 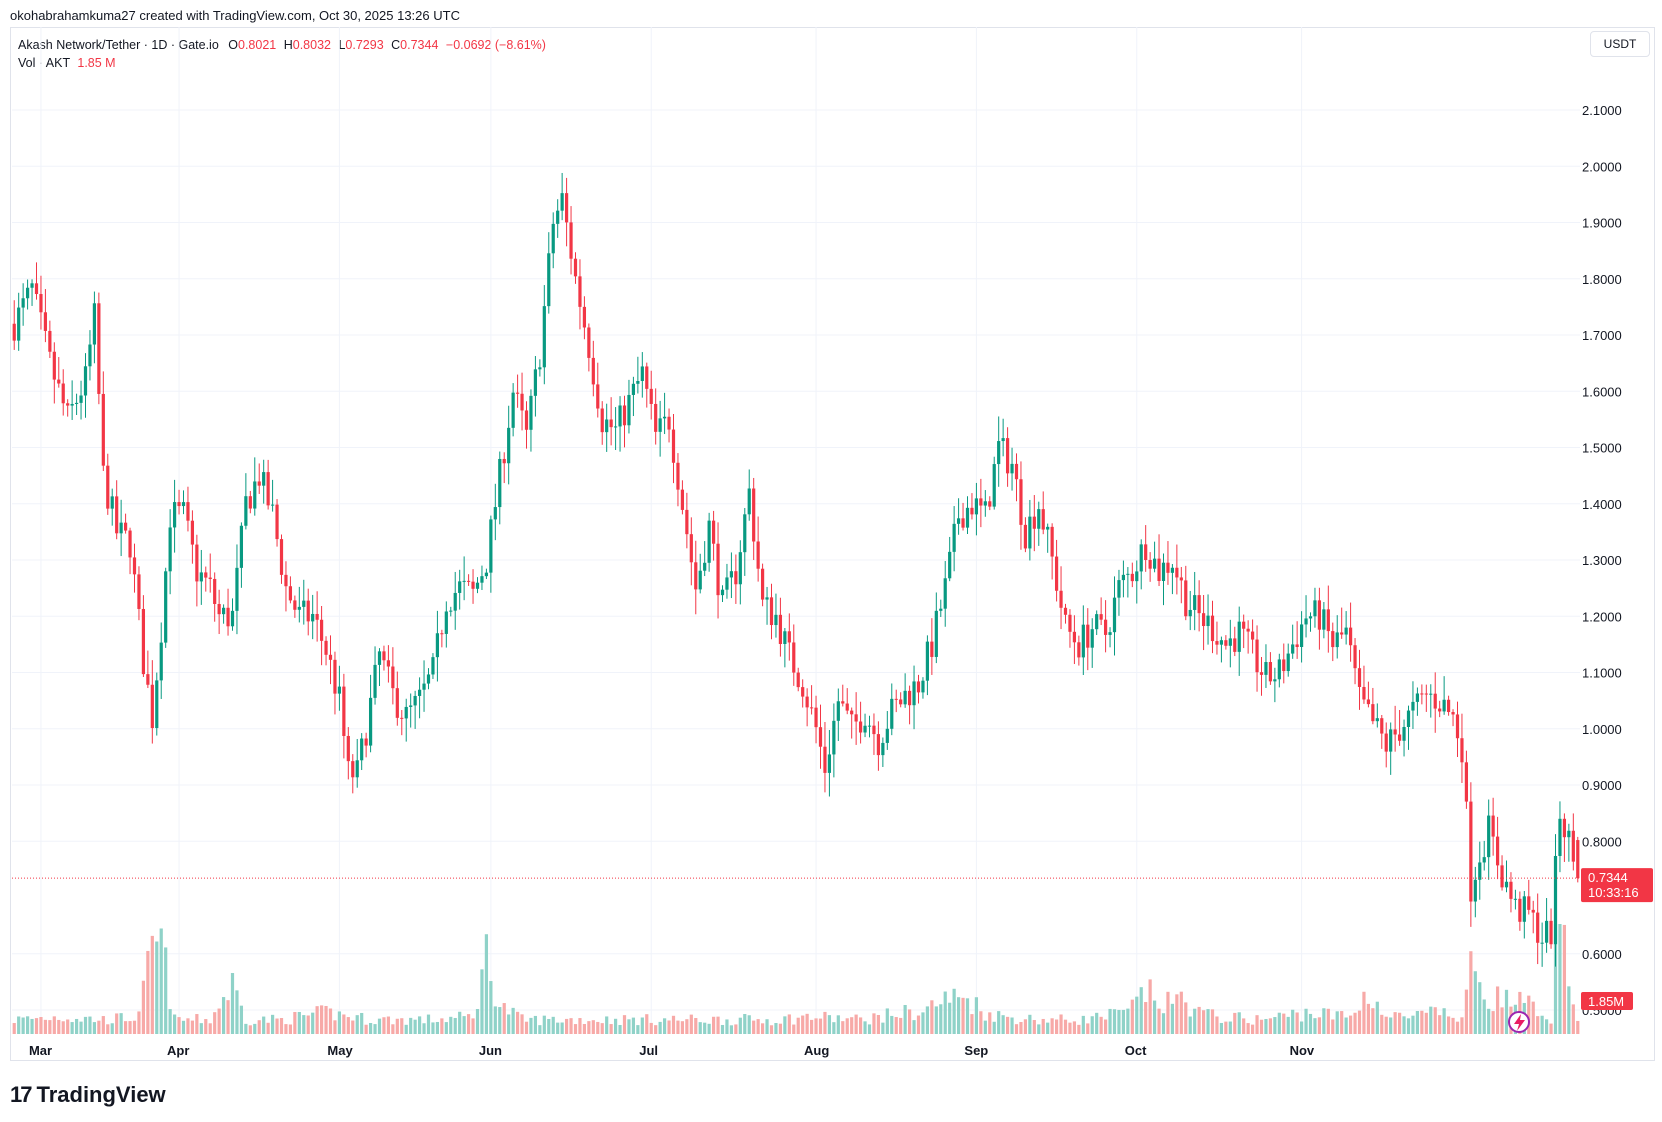 What do you see at coordinates (1519, 1022) in the screenshot?
I see `lightning-icon` at bounding box center [1519, 1022].